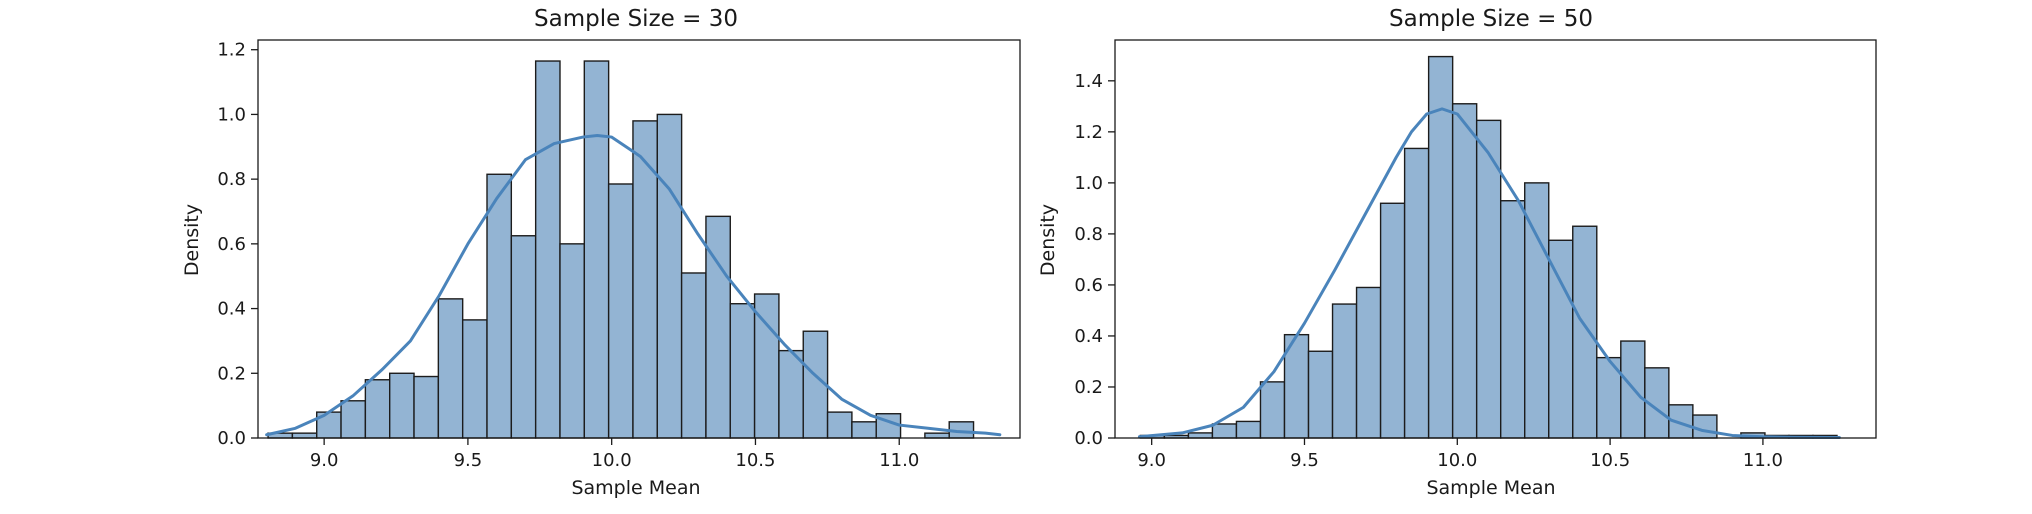  What do you see at coordinates (1491, 19) in the screenshot?
I see `chart-title: Sample Size = 50` at bounding box center [1491, 19].